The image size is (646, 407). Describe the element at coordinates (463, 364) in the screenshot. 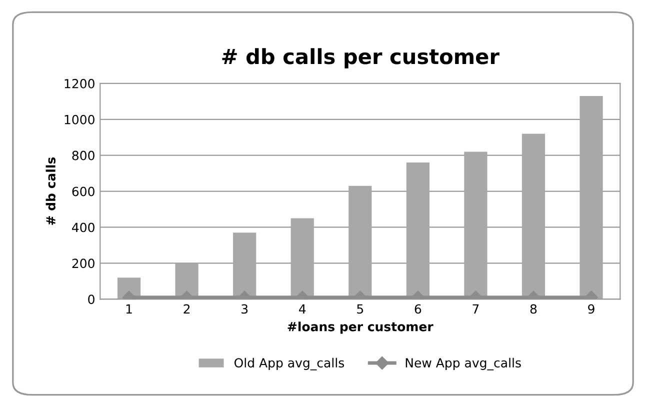

I see `legend-label: New App avg_calls` at that location.